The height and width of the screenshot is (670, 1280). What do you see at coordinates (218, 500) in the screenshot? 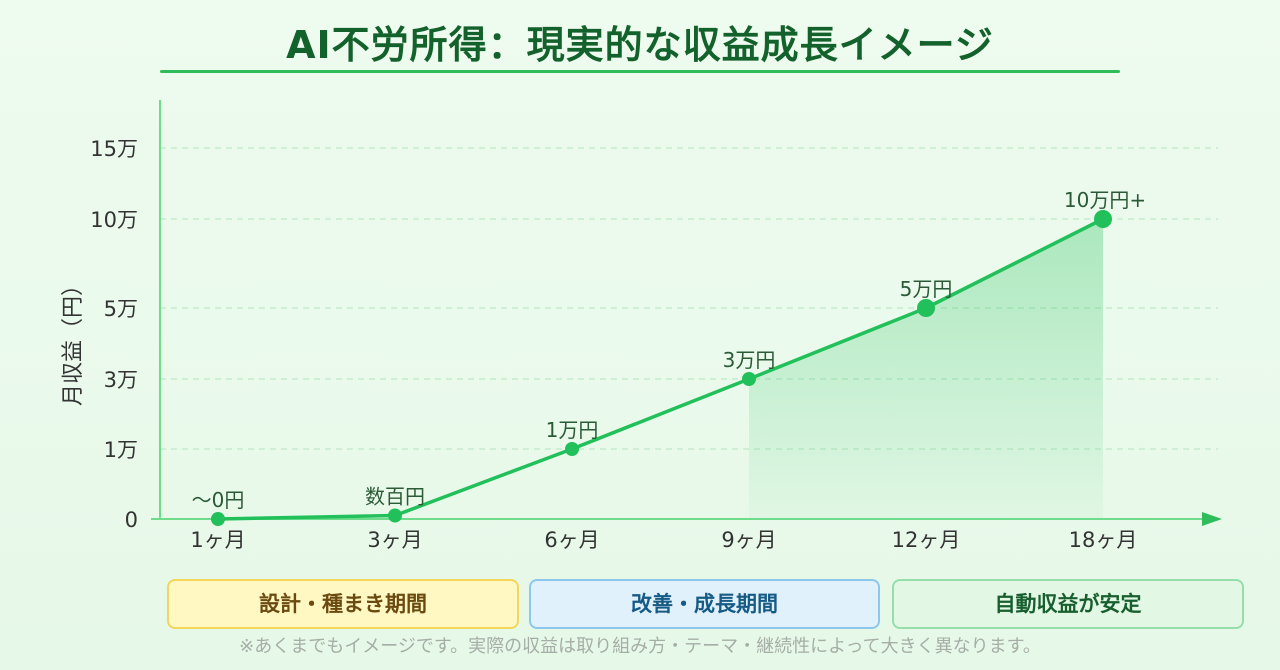
I see `data-label: 〜0円` at bounding box center [218, 500].